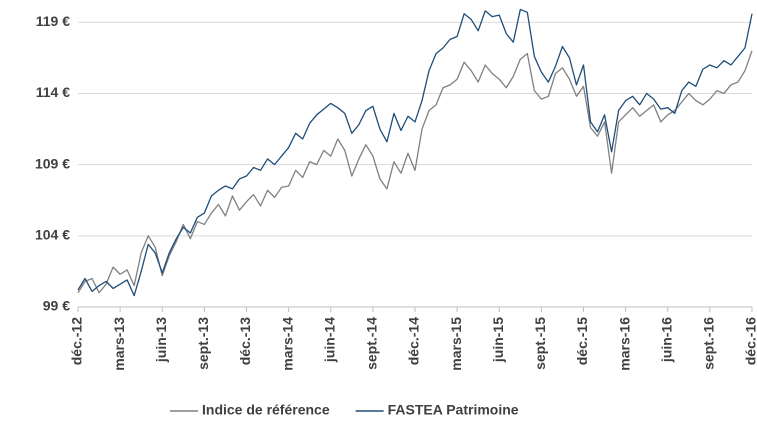  Describe the element at coordinates (203, 343) in the screenshot. I see `x-tick-label: sept.-13` at that location.